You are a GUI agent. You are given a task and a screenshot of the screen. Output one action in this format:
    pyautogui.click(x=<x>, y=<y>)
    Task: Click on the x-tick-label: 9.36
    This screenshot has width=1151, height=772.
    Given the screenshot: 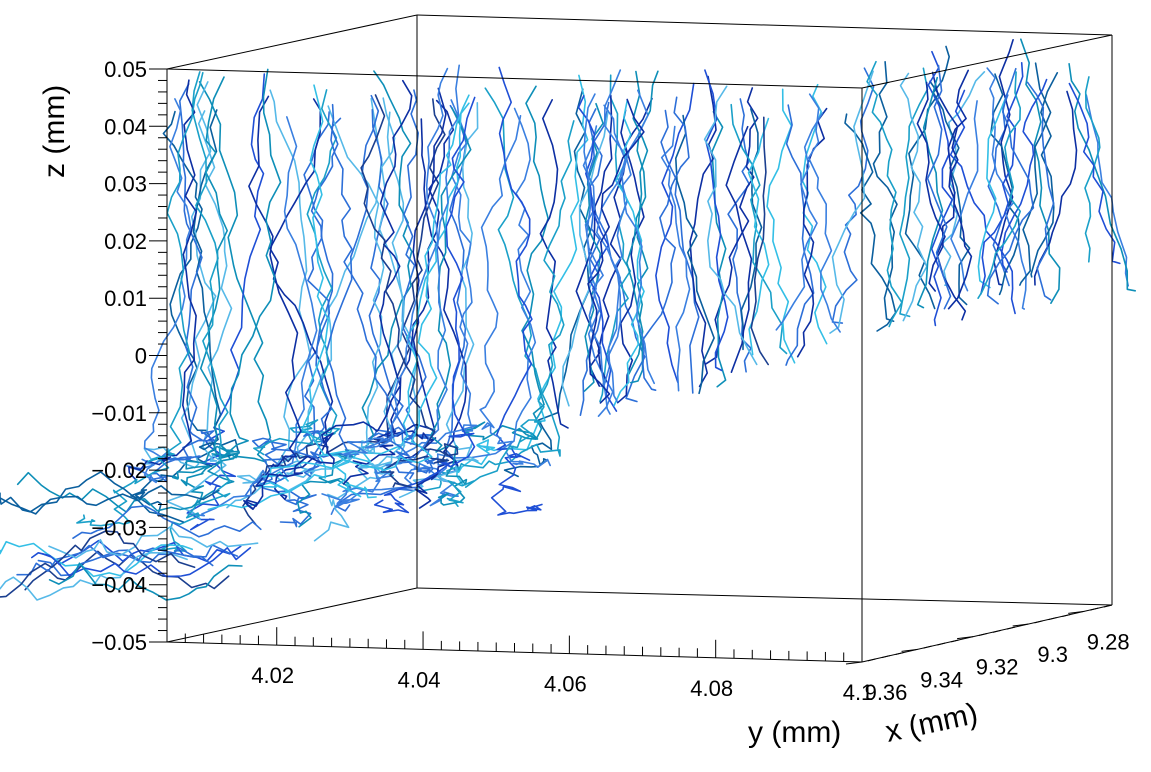 What is the action you would take?
    pyautogui.click(x=886, y=692)
    